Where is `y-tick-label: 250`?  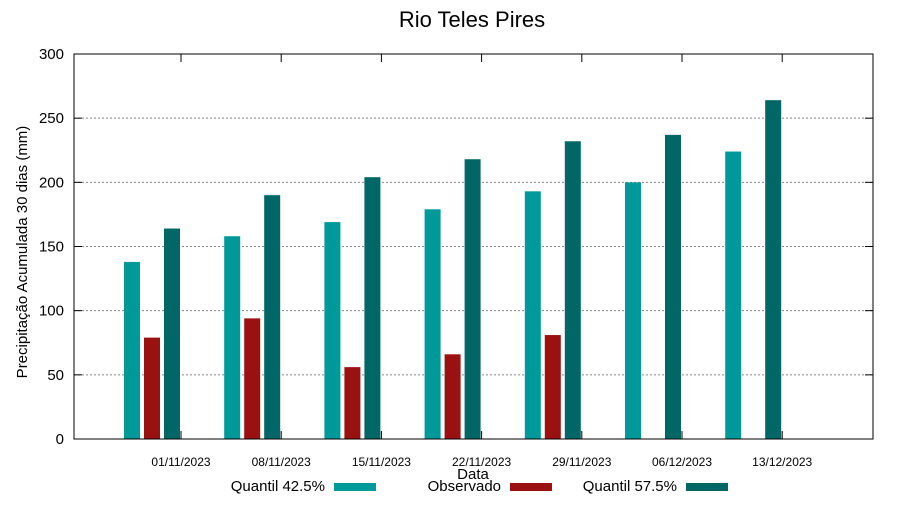 y-tick-label: 250 is located at coordinates (51, 118).